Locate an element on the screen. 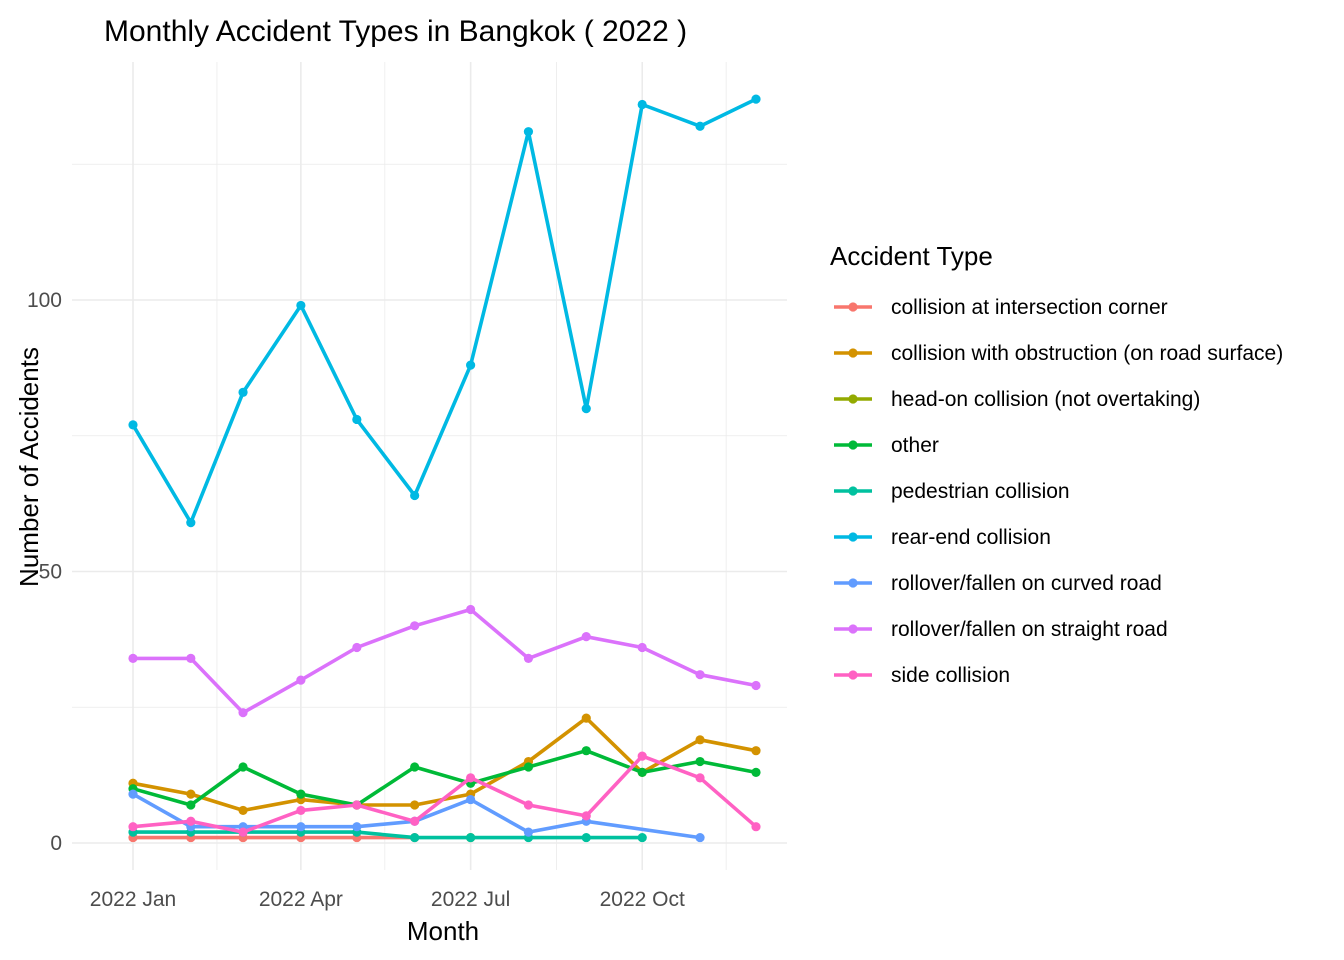 Image resolution: width=1344 pixels, height=960 pixels. y-axis-label: Number of Accidents is located at coordinates (29, 467).